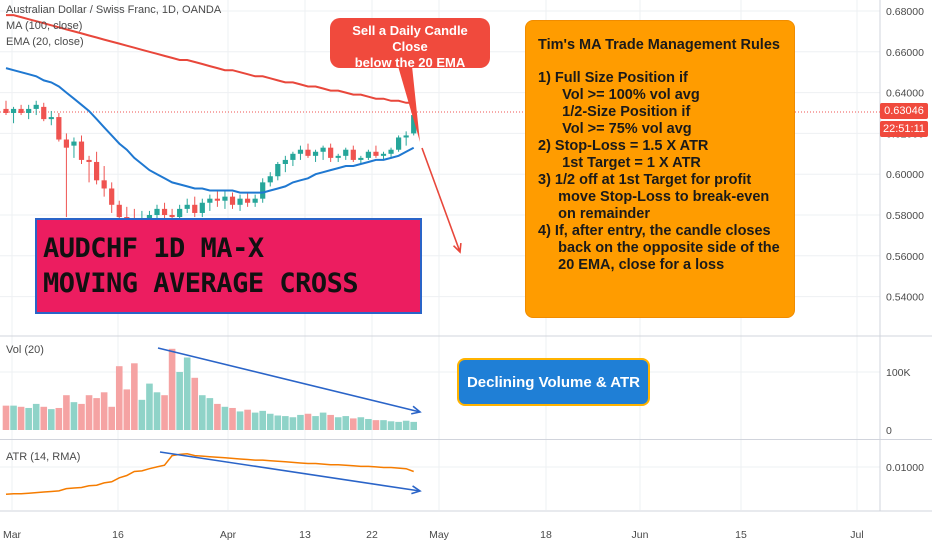 This screenshot has width=932, height=550. I want to click on volume-bars, so click(209, 389).